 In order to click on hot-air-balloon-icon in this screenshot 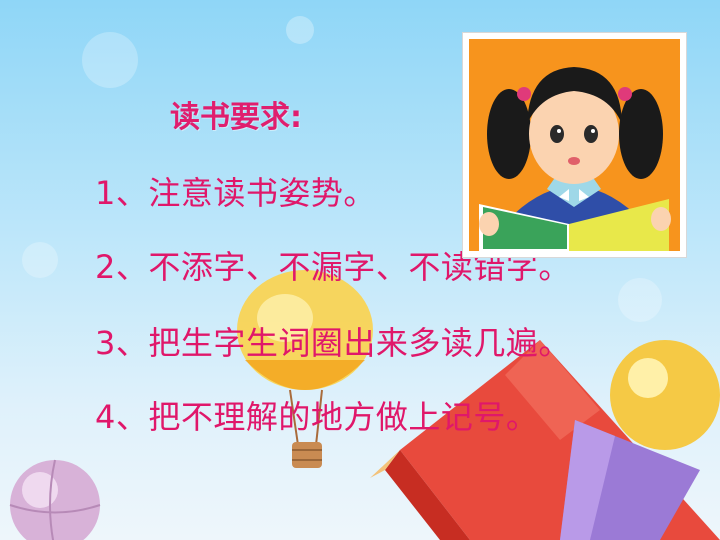, I will do `click(305, 369)`.